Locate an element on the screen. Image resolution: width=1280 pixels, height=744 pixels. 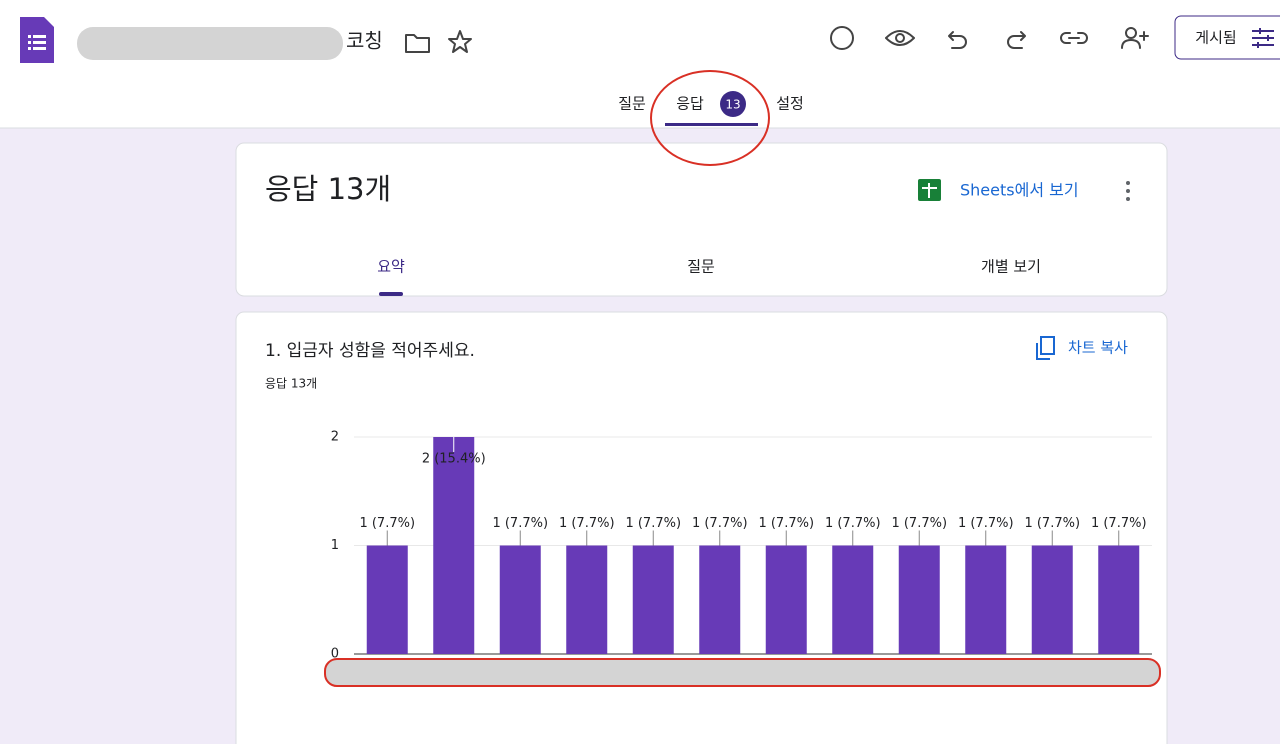
tab-questions: 질문 is located at coordinates (632, 104).